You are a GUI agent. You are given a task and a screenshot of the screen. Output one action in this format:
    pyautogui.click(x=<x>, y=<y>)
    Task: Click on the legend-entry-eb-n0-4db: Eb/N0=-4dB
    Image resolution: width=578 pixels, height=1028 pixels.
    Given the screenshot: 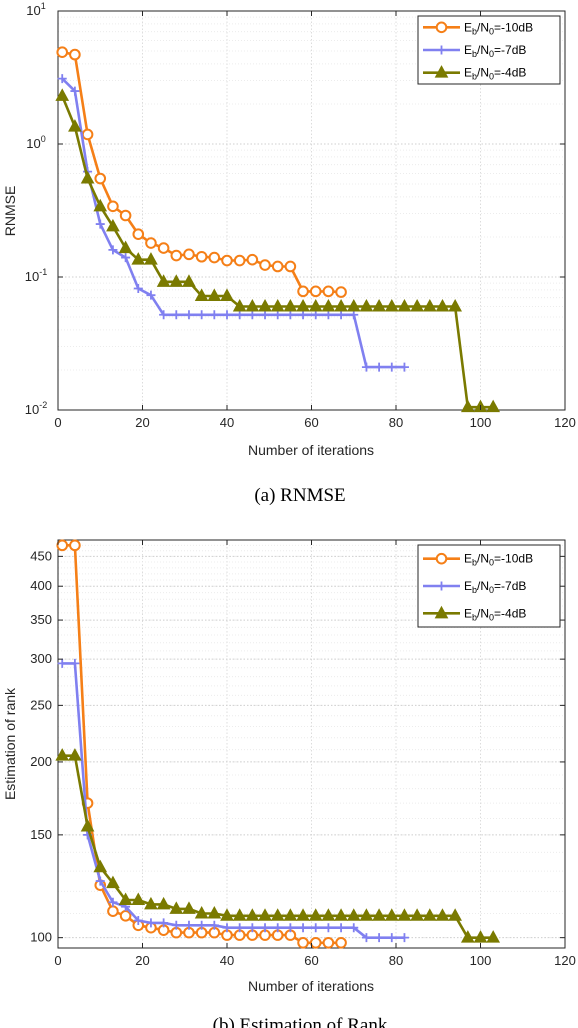 What is the action you would take?
    pyautogui.click(x=474, y=613)
    